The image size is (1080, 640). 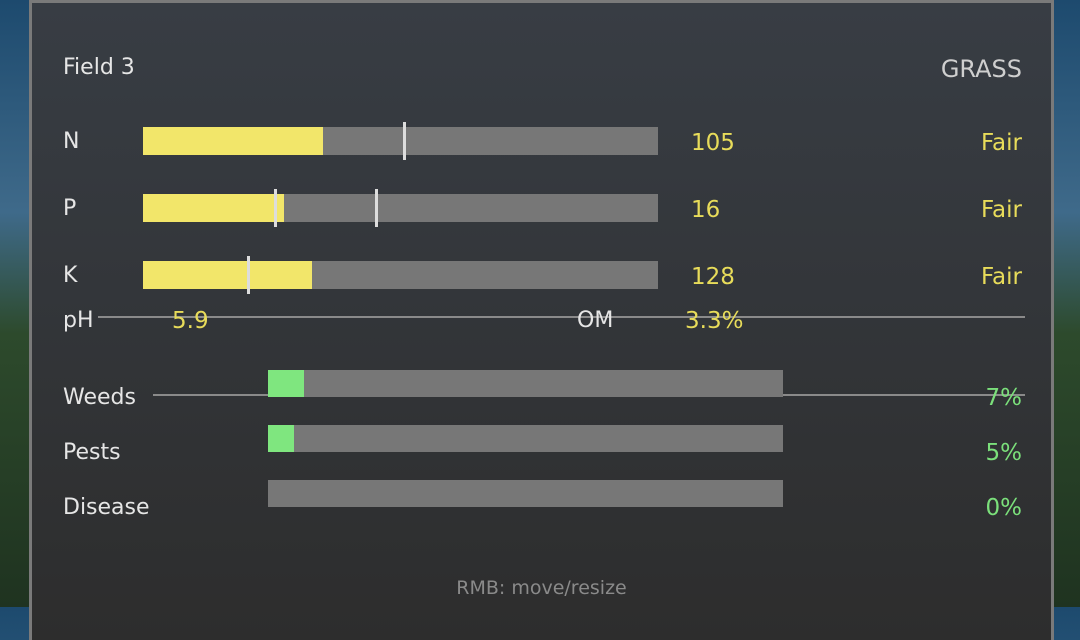 I want to click on footer-hint: RMB: move/resize, so click(x=541, y=588).